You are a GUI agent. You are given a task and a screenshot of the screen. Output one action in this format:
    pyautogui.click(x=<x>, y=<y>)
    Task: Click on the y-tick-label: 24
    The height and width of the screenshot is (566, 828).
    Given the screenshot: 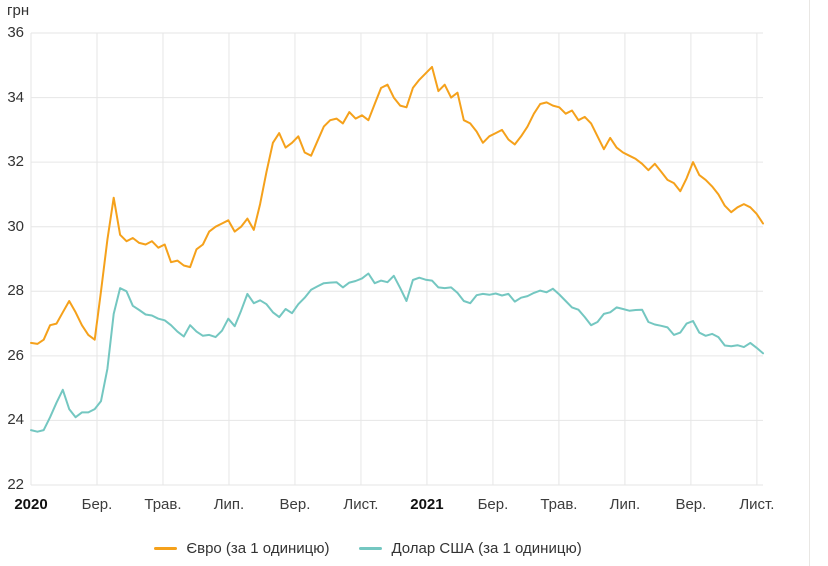 What is the action you would take?
    pyautogui.click(x=15, y=420)
    